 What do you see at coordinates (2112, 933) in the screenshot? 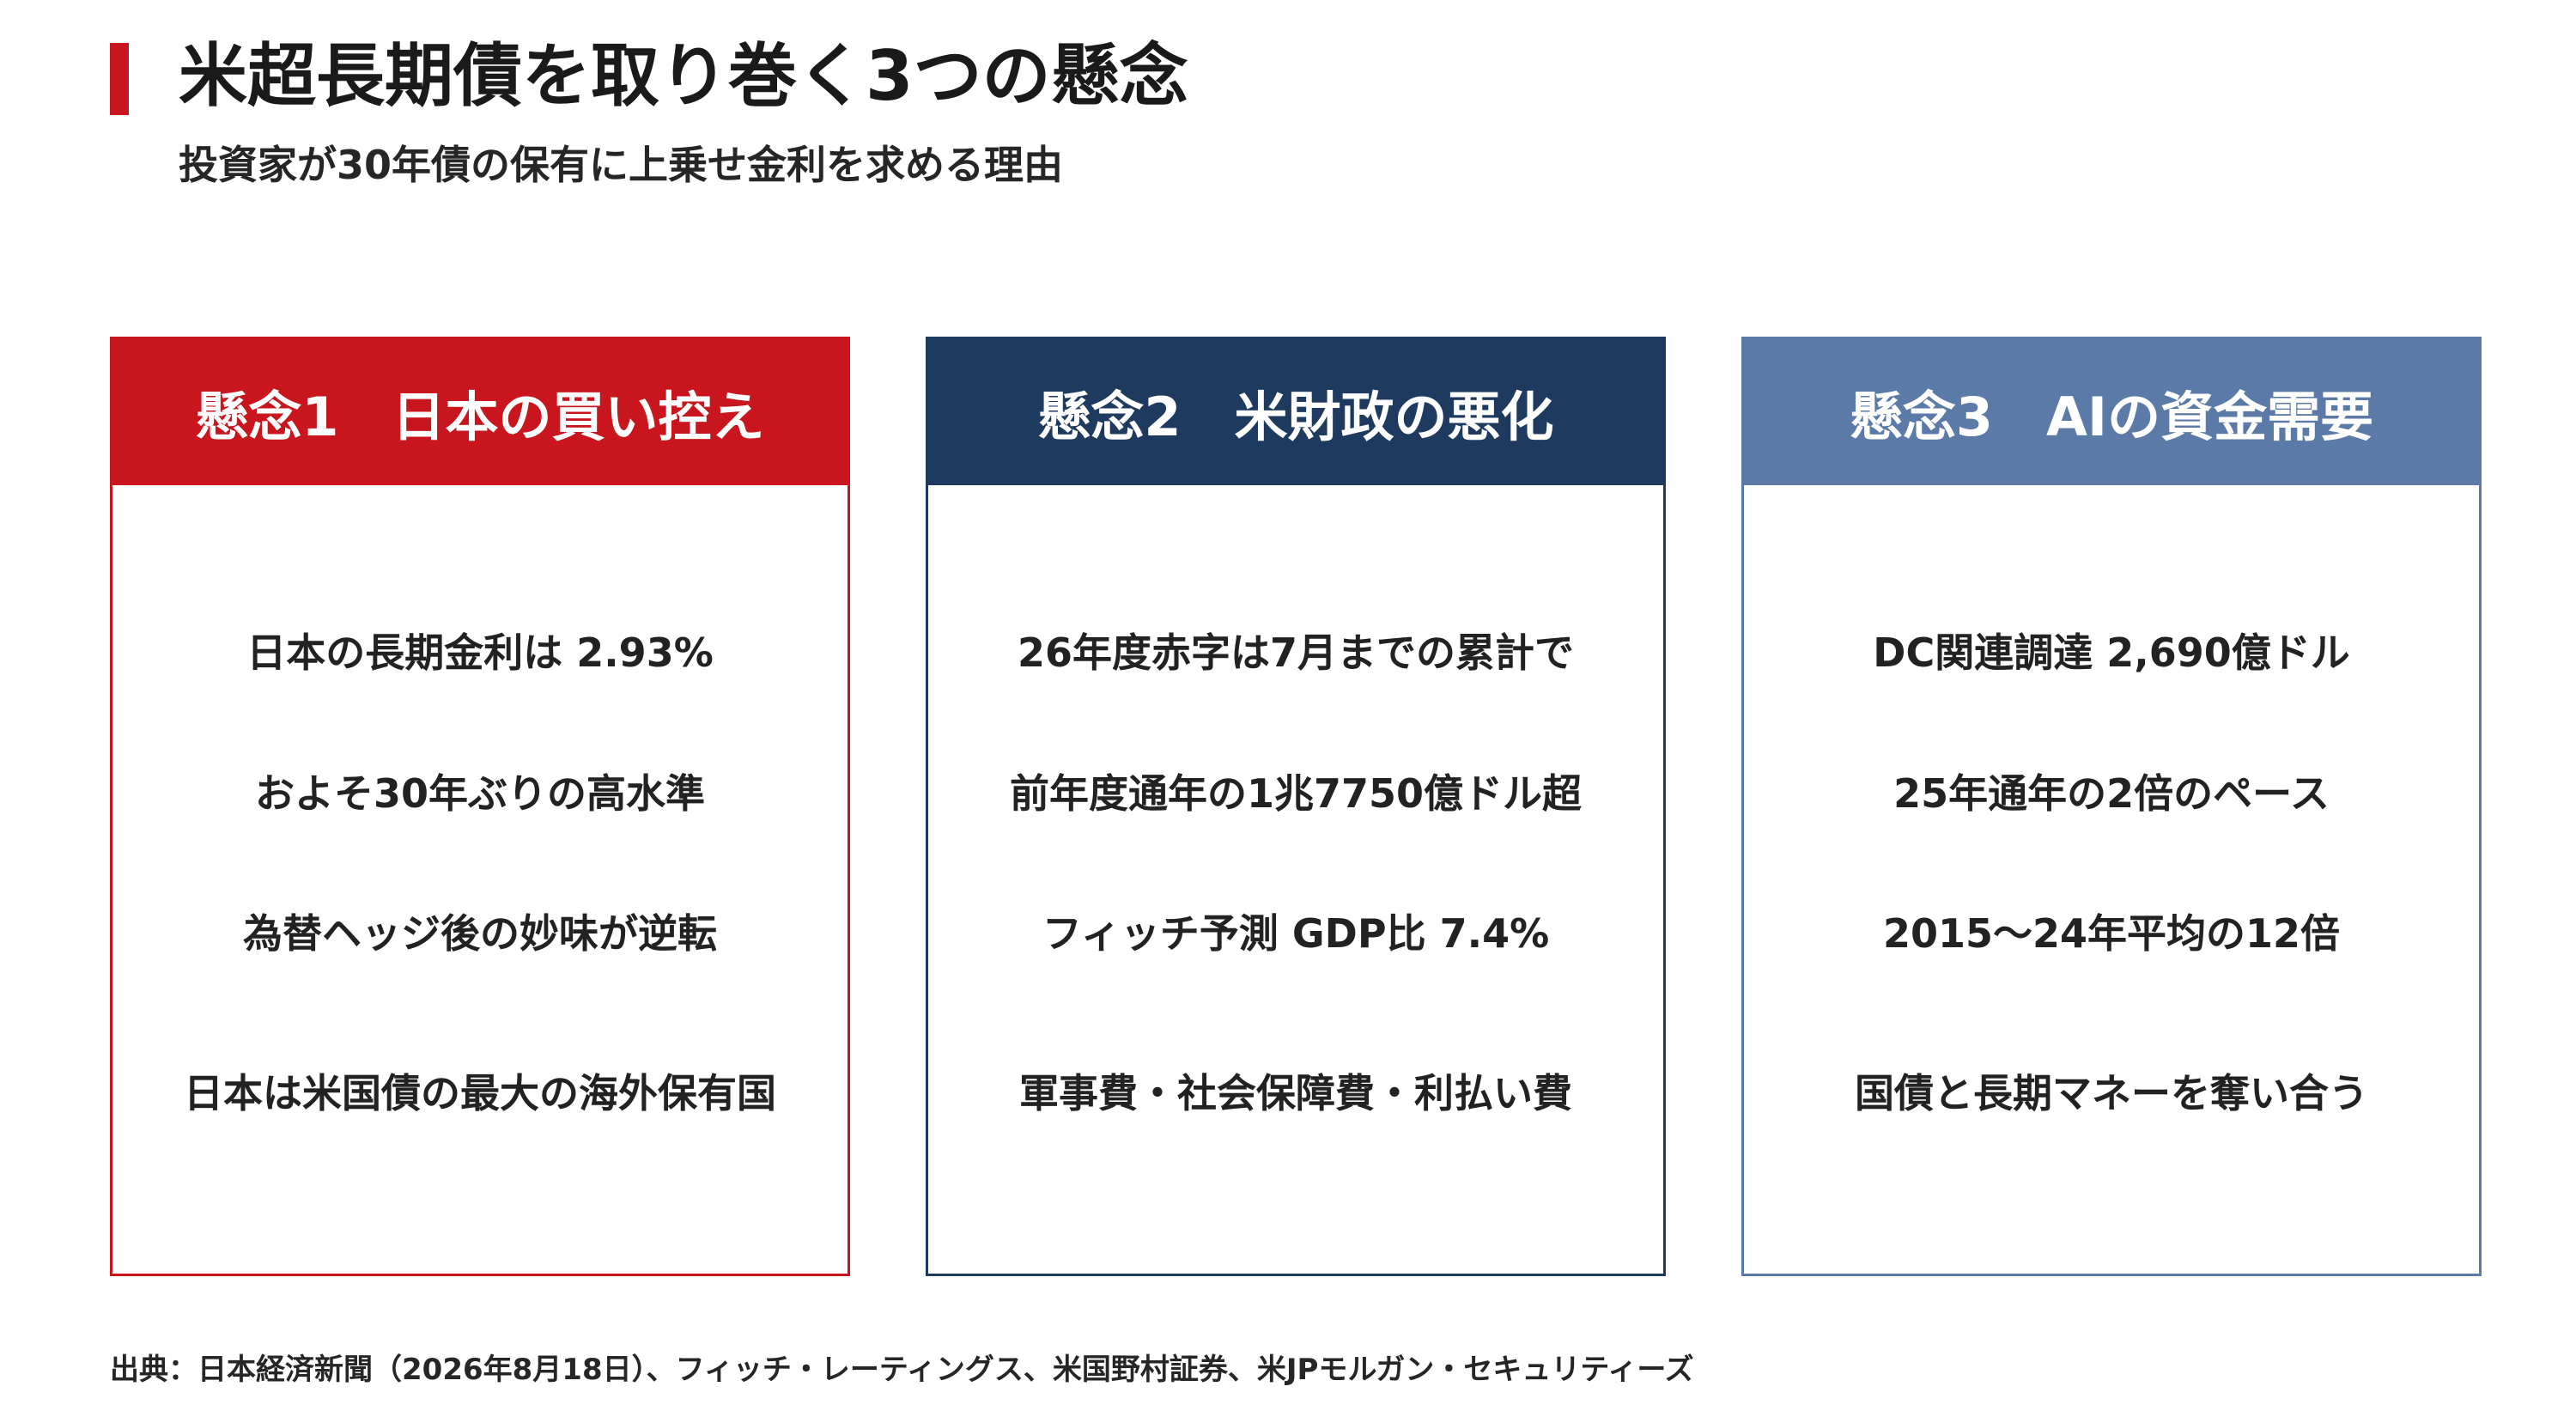
I see `concern-card-3-line-3: 2015〜24年平均の12倍` at bounding box center [2112, 933].